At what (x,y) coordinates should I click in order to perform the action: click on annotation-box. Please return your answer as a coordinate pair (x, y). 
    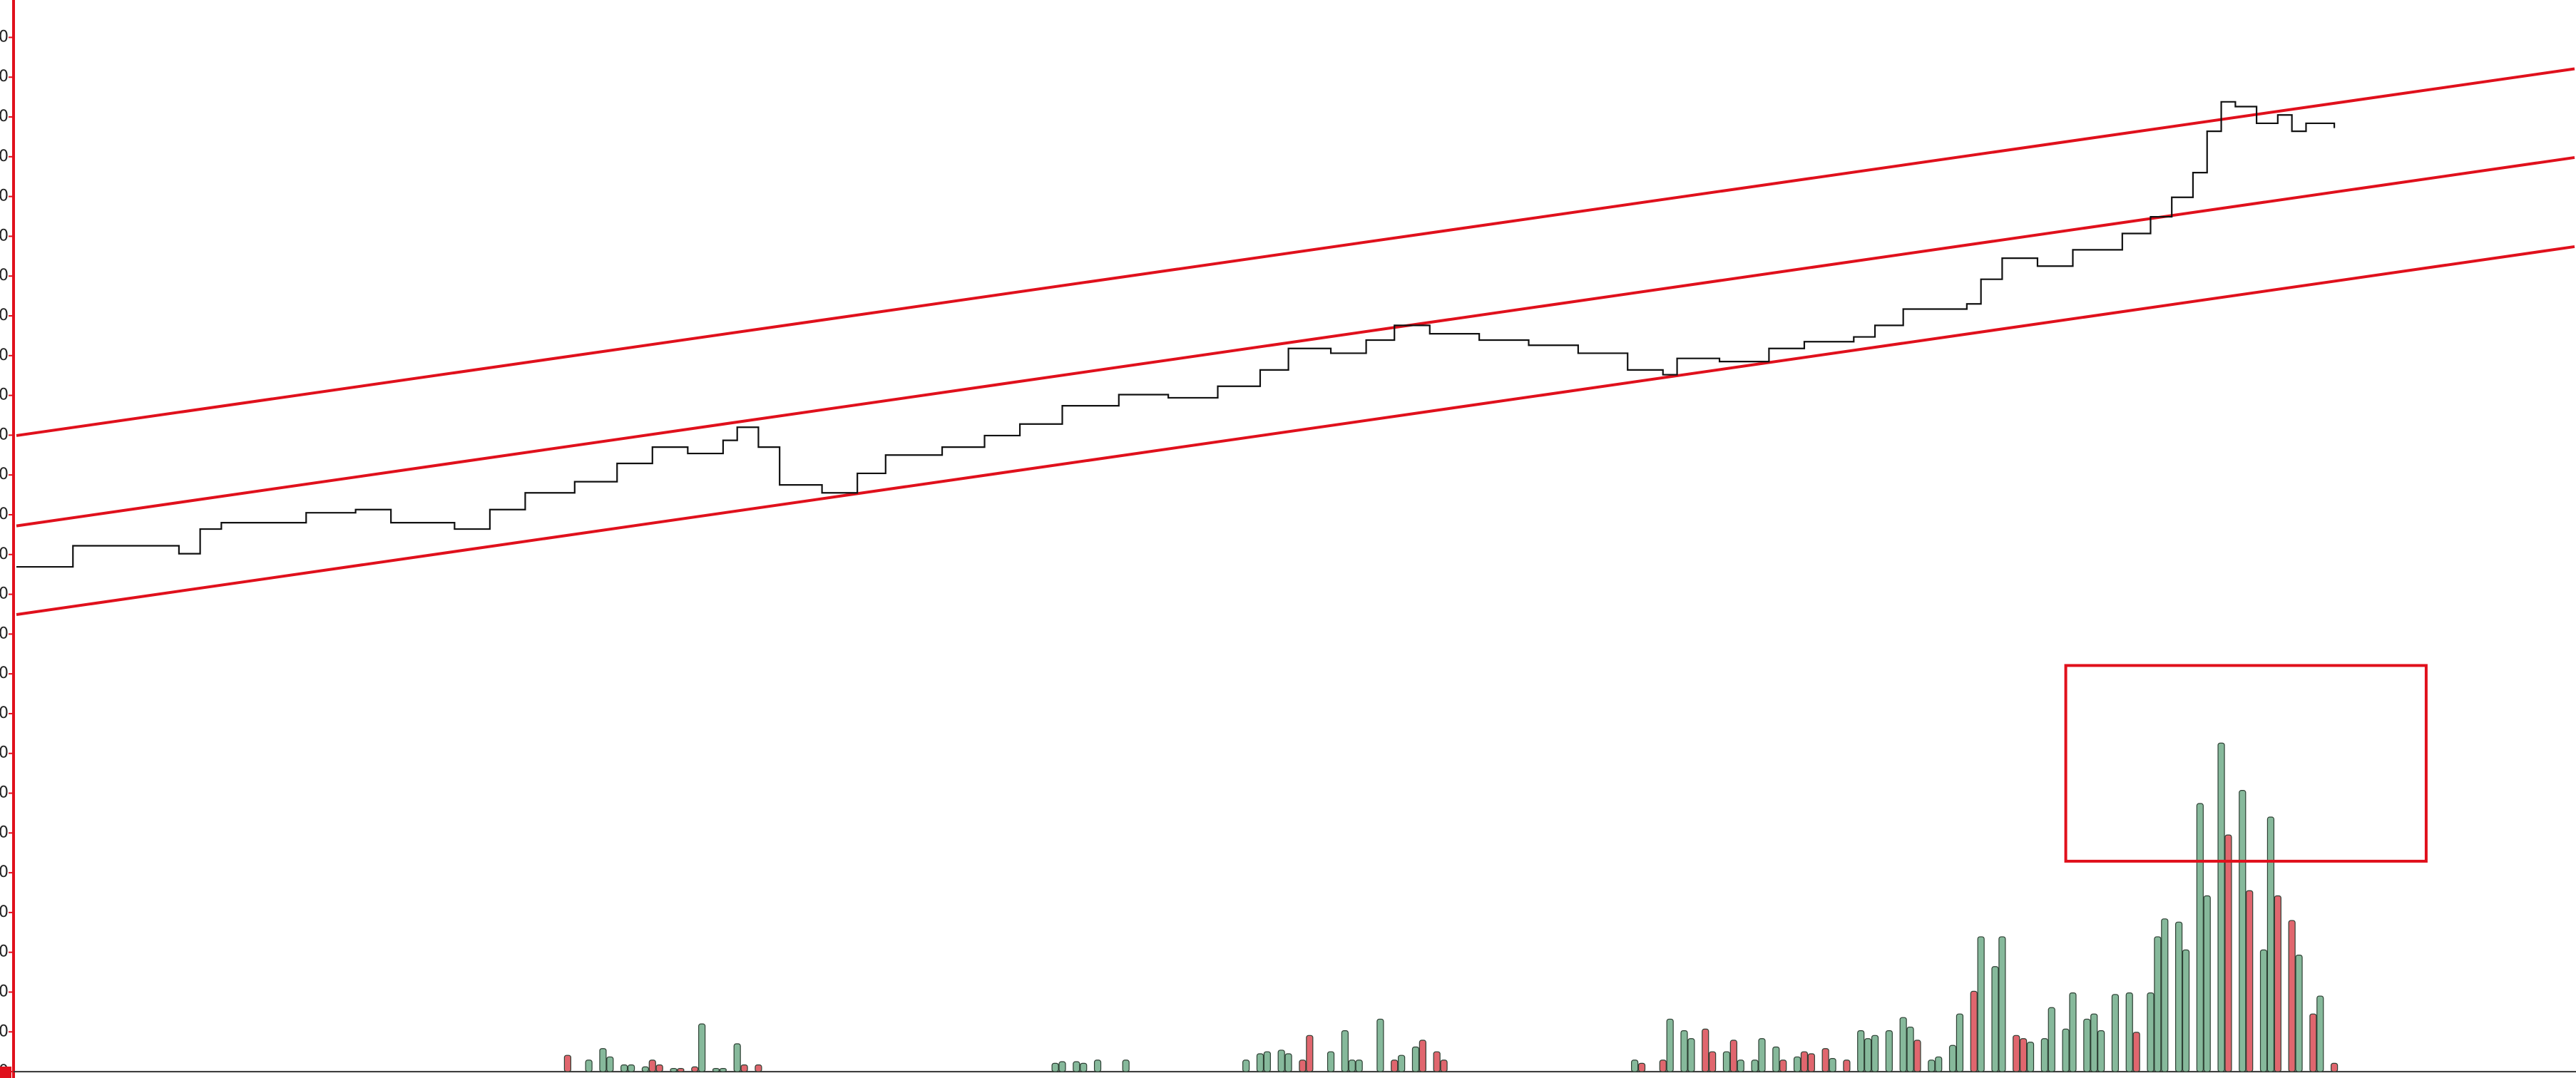
    Looking at the image, I should click on (2246, 763).